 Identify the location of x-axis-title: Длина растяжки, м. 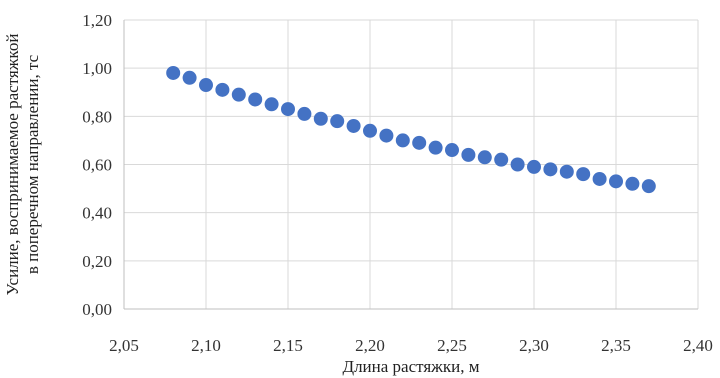
(410, 366).